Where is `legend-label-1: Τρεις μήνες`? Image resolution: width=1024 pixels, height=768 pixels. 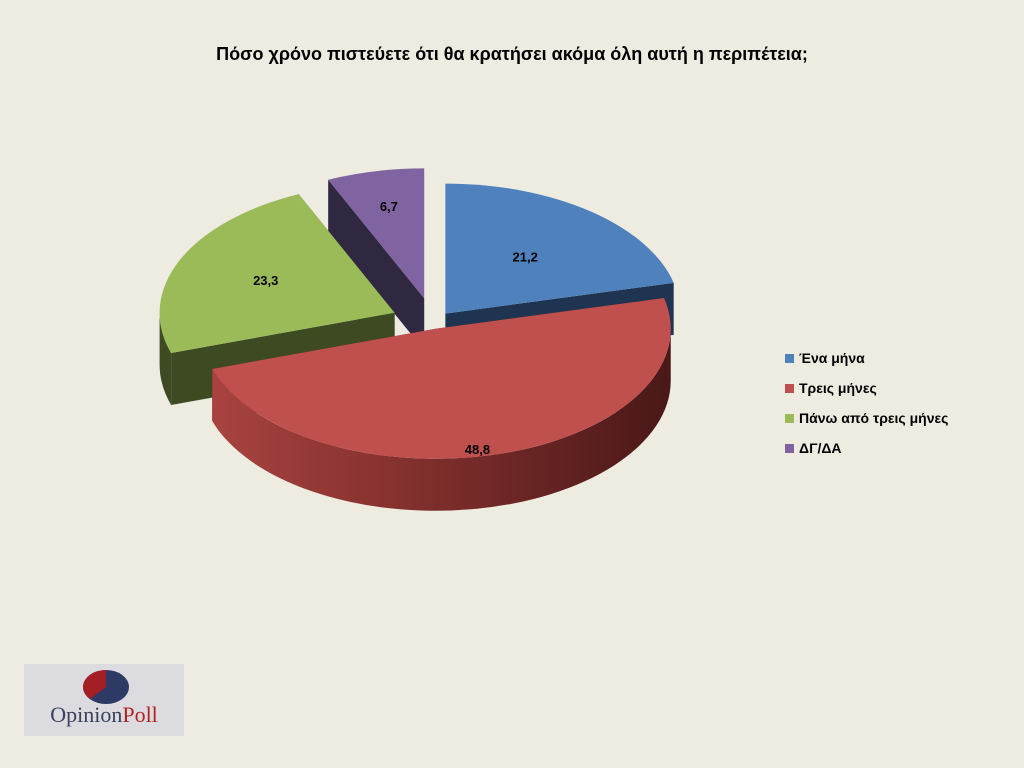 legend-label-1: Τρεις μήνες is located at coordinates (838, 388).